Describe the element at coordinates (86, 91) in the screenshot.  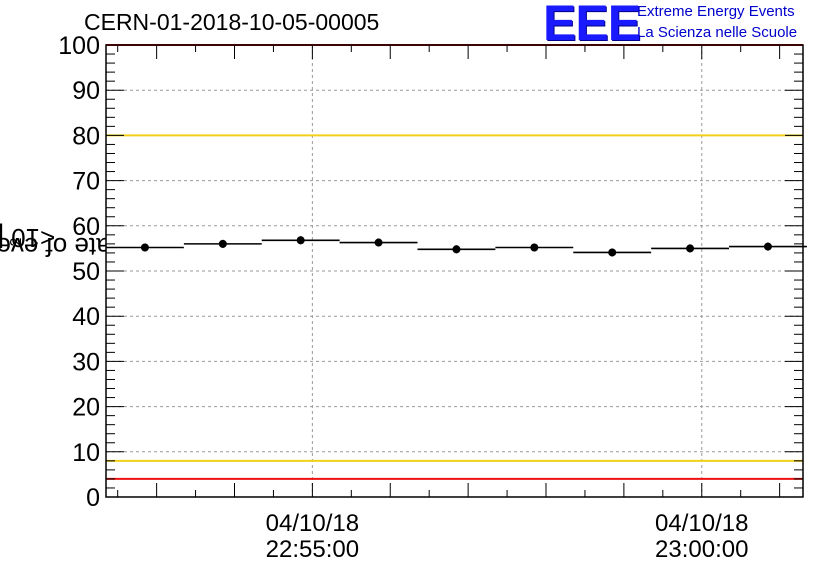
I see `y-tick-label: 90` at that location.